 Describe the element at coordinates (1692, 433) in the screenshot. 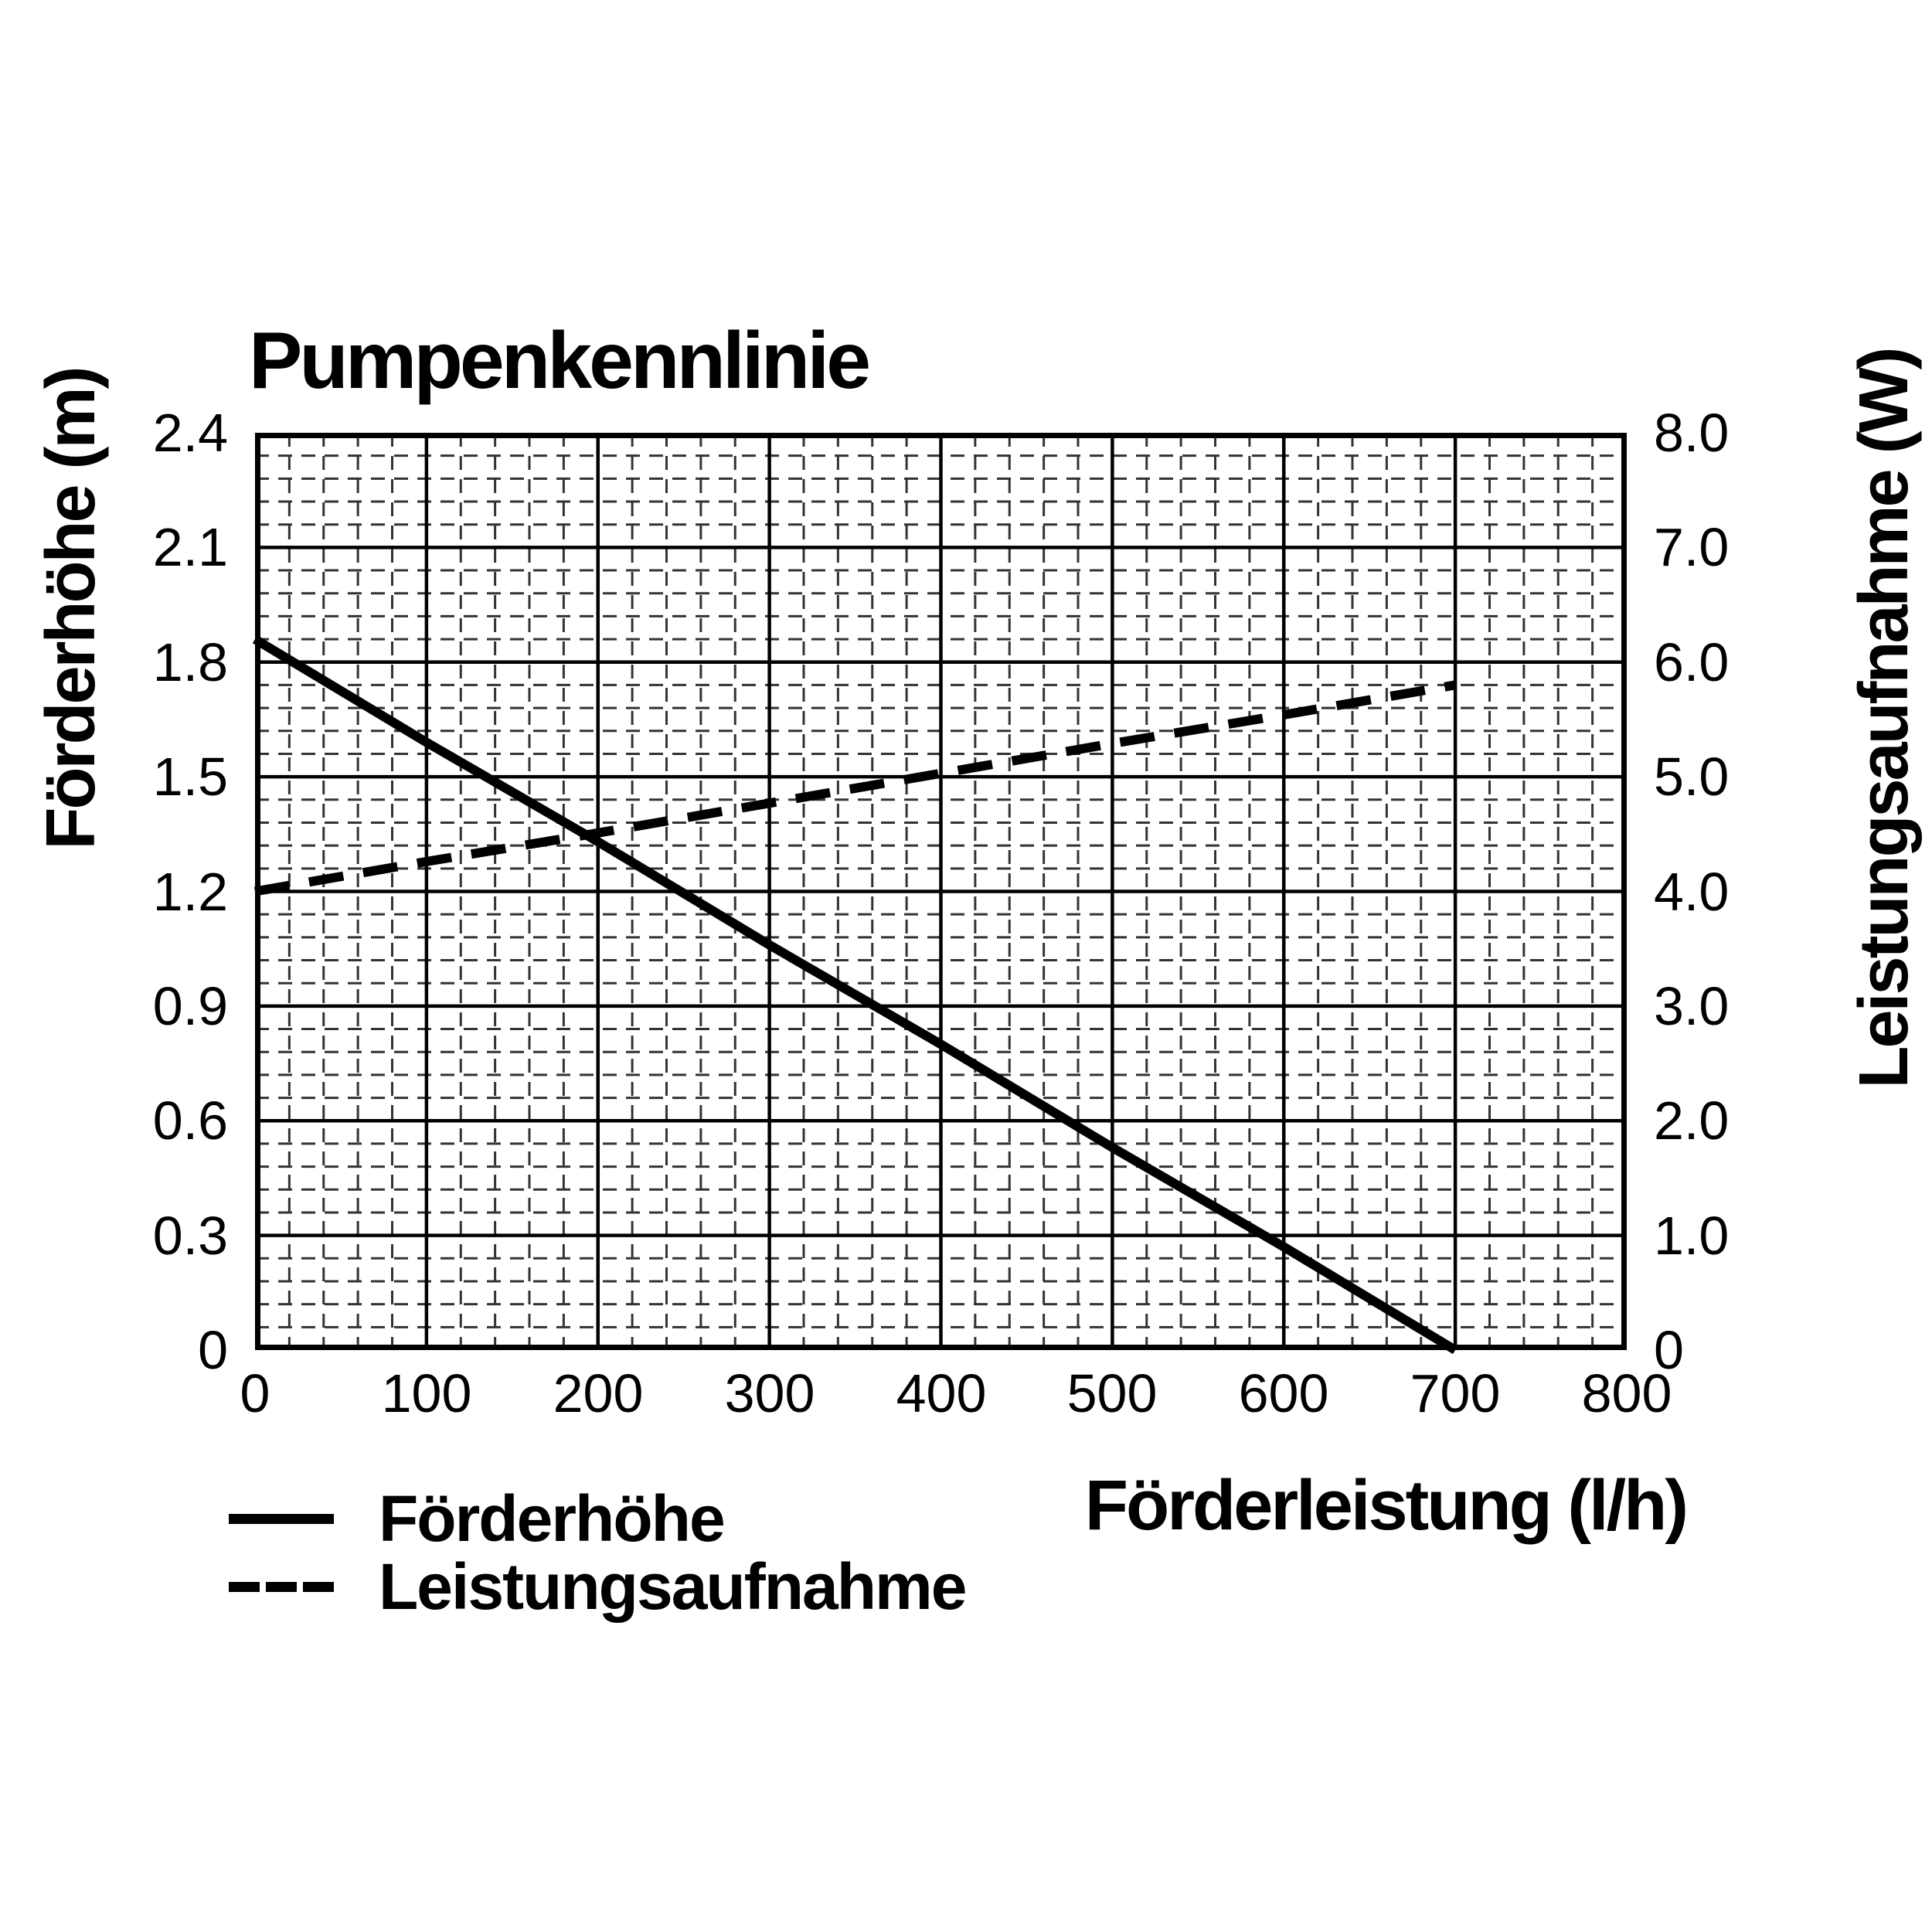

I see `y-right-tick-label: 8.0` at that location.